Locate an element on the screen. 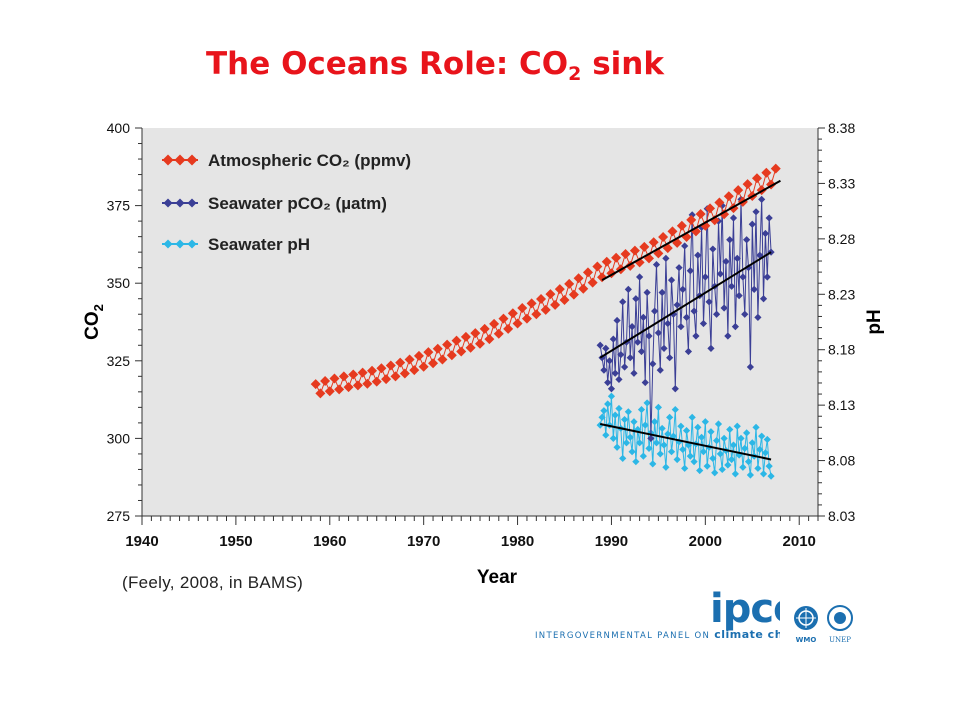 The image size is (960, 720). series-seawater-pco2 is located at coordinates (685, 318).